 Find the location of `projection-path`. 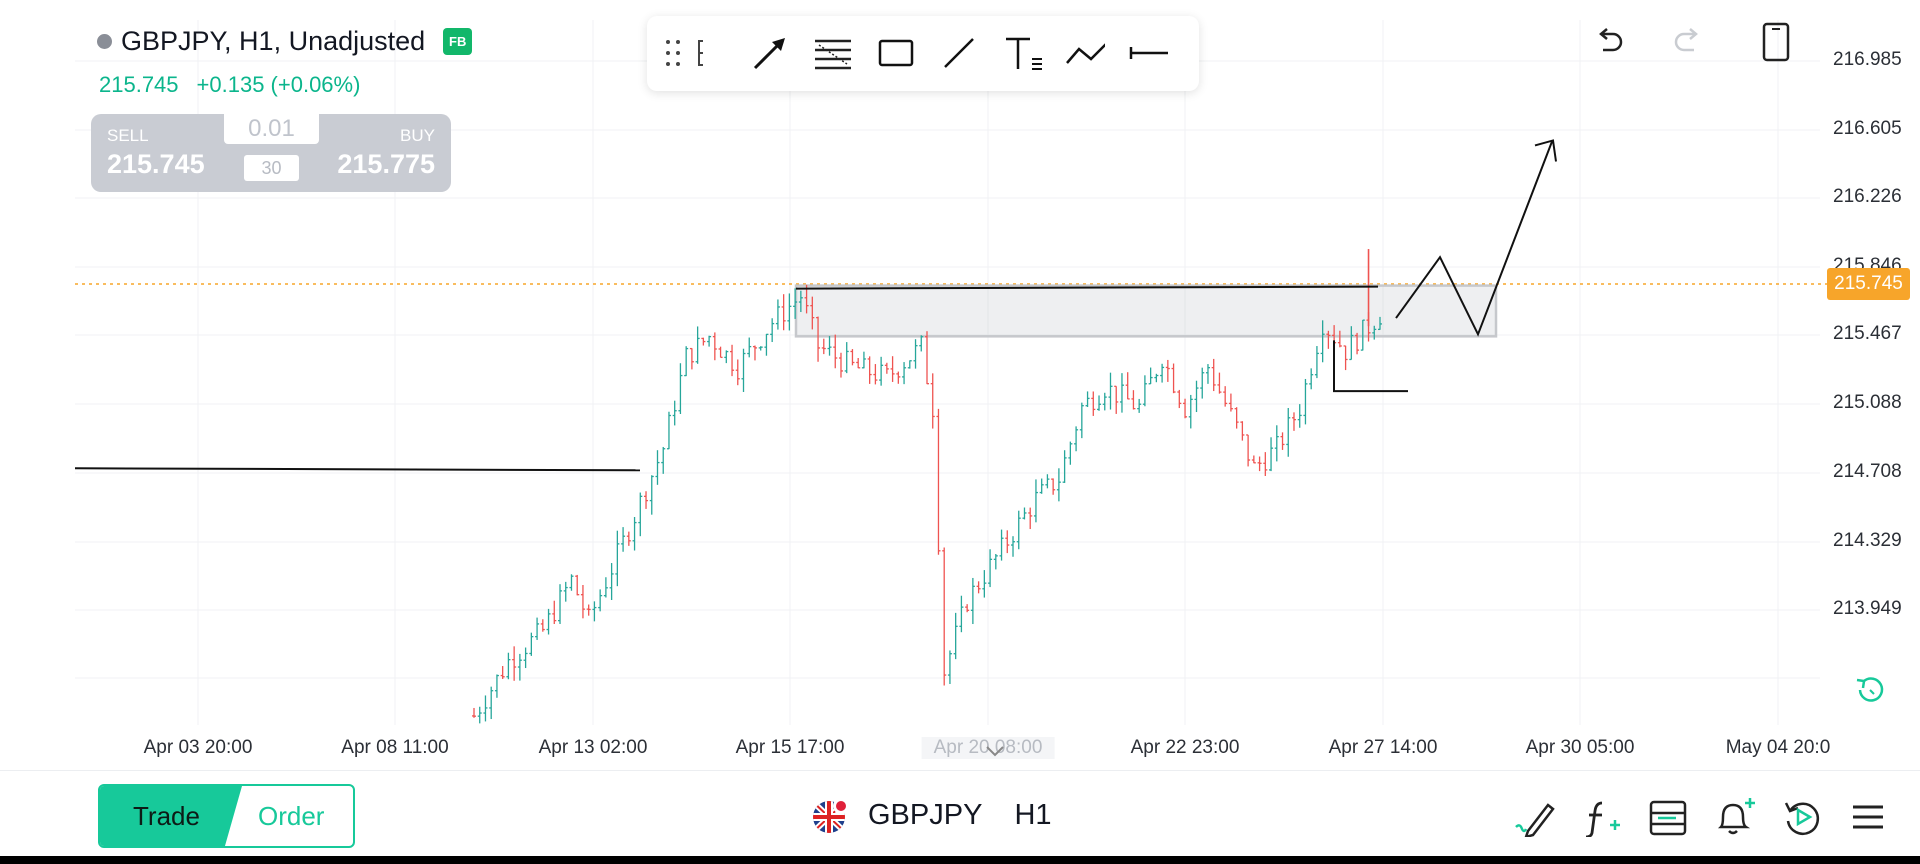

projection-path is located at coordinates (1474, 239).